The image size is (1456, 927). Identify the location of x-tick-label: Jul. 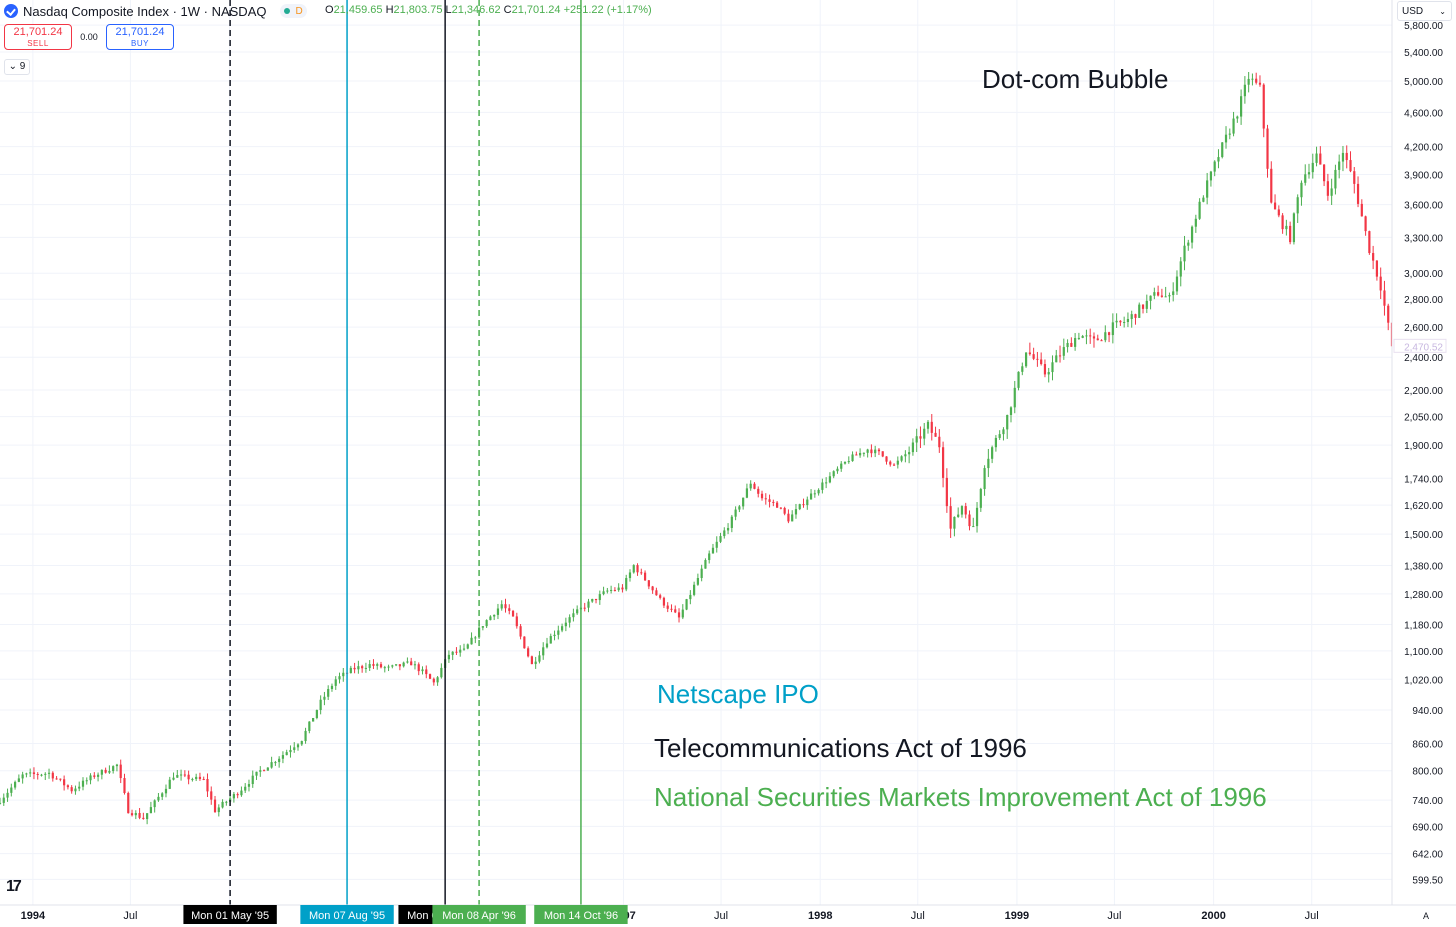
(721, 916).